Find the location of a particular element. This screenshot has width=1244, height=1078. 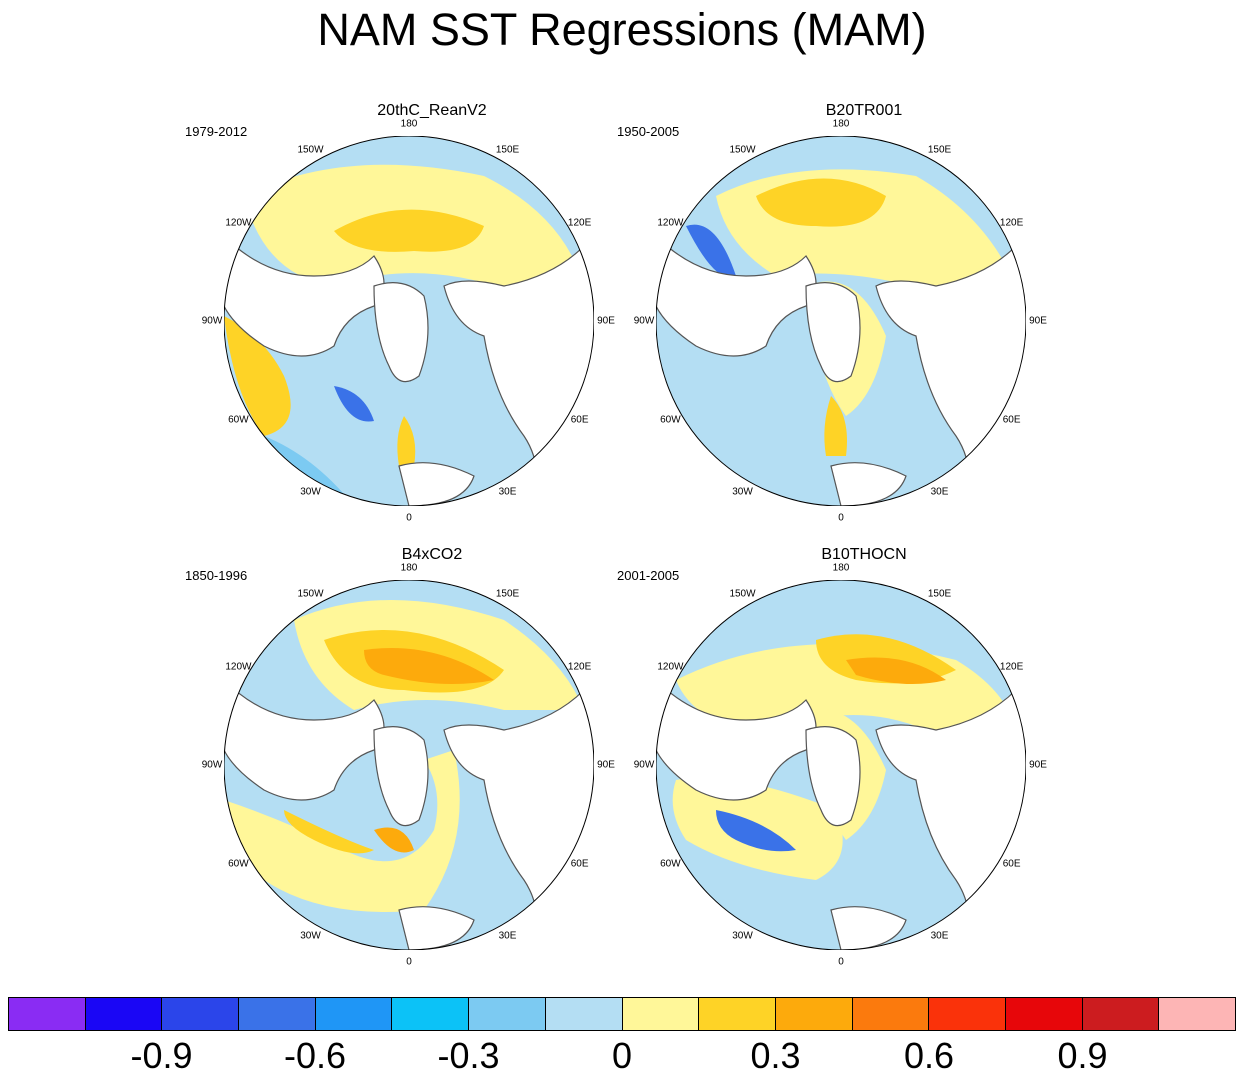

period-label: 1979-2012 is located at coordinates (216, 131).